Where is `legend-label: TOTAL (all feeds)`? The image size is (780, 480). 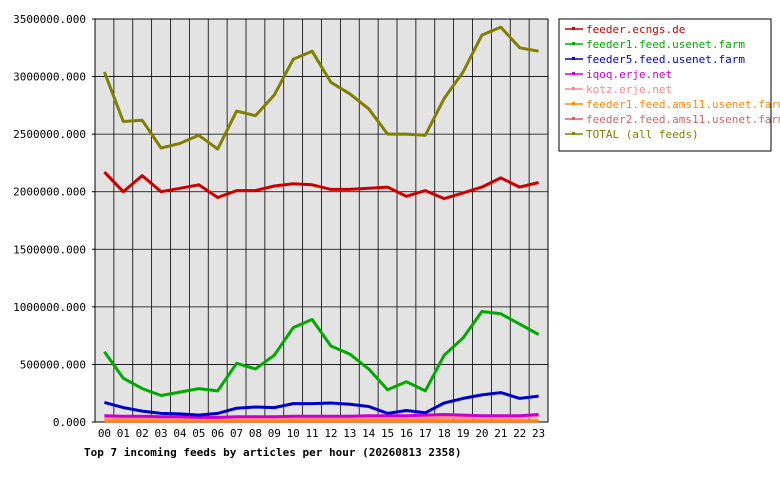
legend-label: TOTAL (all feeds) is located at coordinates (642, 134).